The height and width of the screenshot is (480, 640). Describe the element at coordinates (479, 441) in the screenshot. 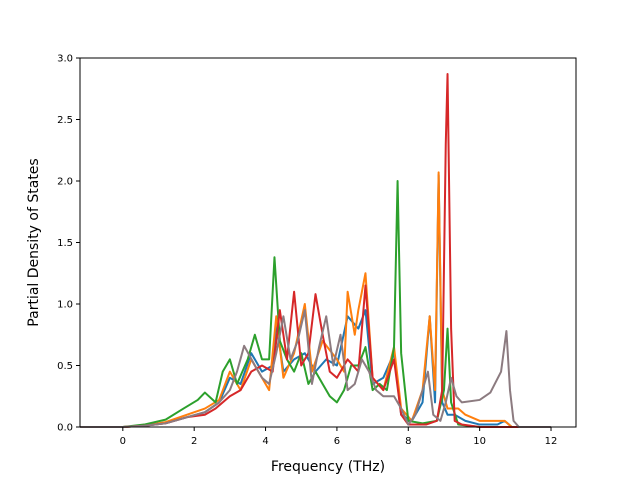

I see `x-tick-label: 10` at that location.